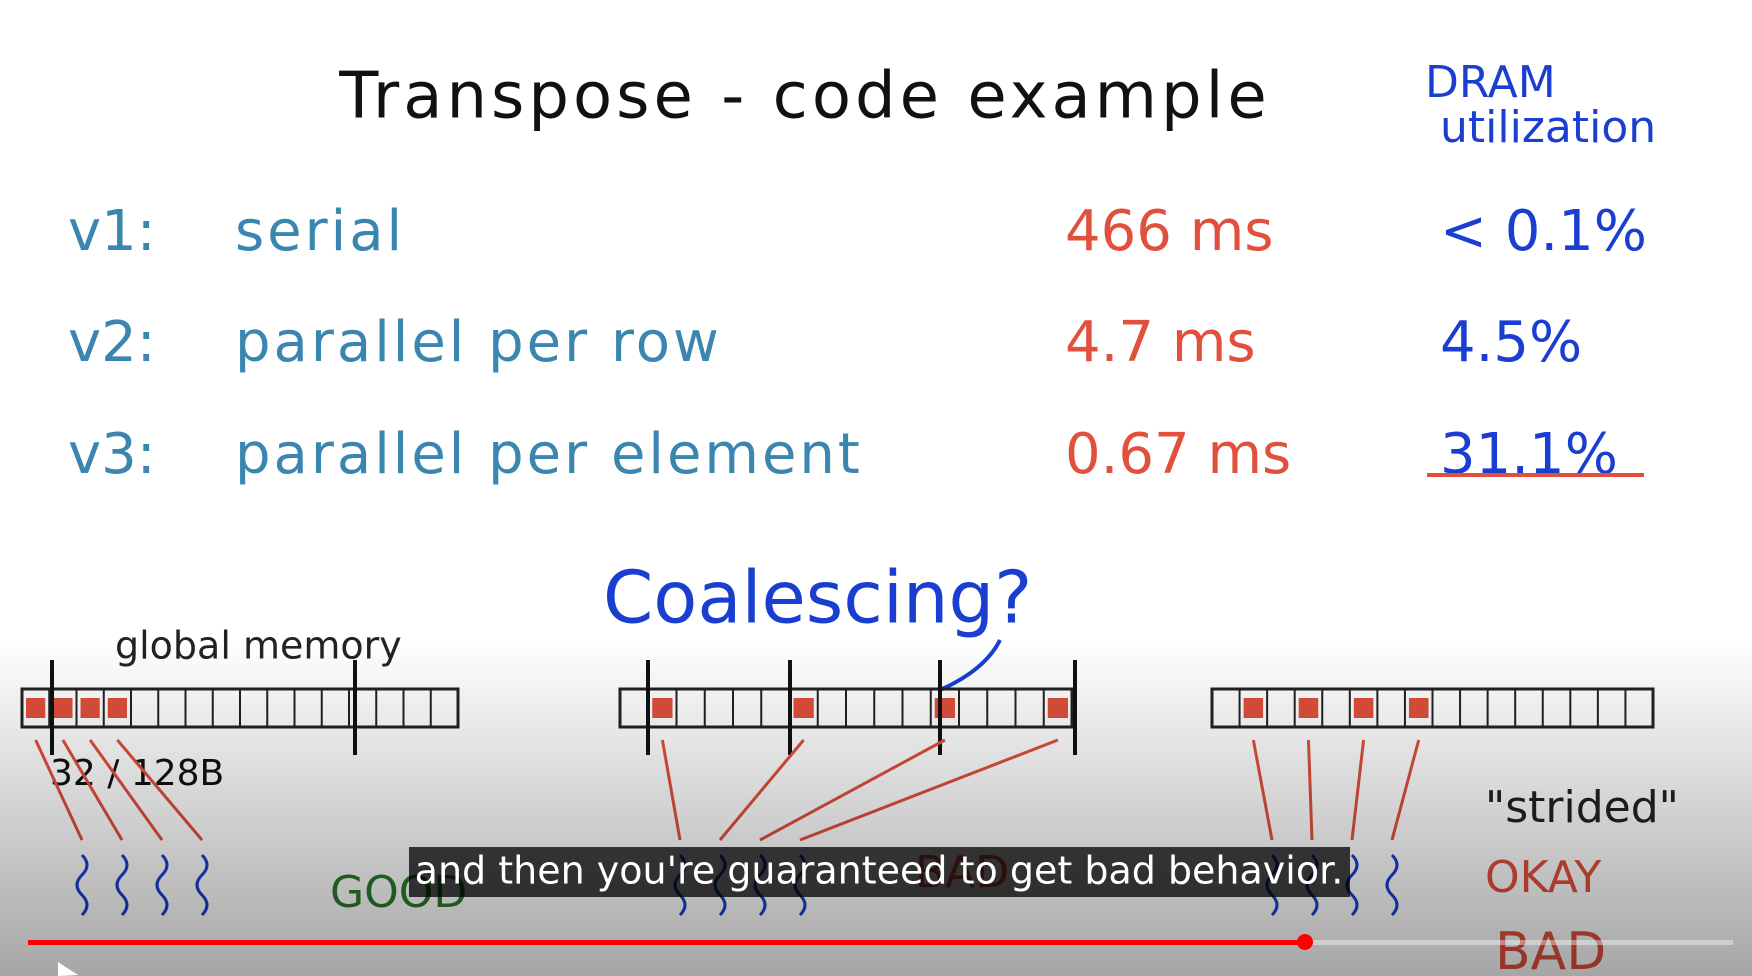 Image resolution: width=1752 pixels, height=976 pixels. Describe the element at coordinates (817, 598) in the screenshot. I see `question: Coalescing?` at that location.